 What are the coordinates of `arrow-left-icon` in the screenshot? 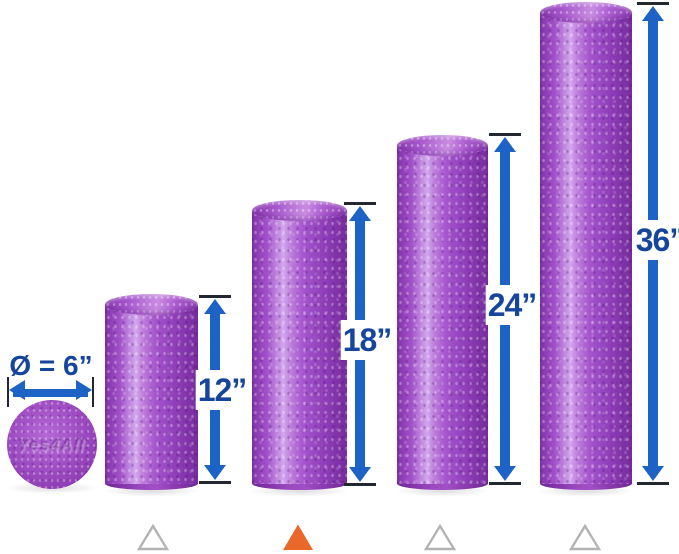 It's located at (17, 390).